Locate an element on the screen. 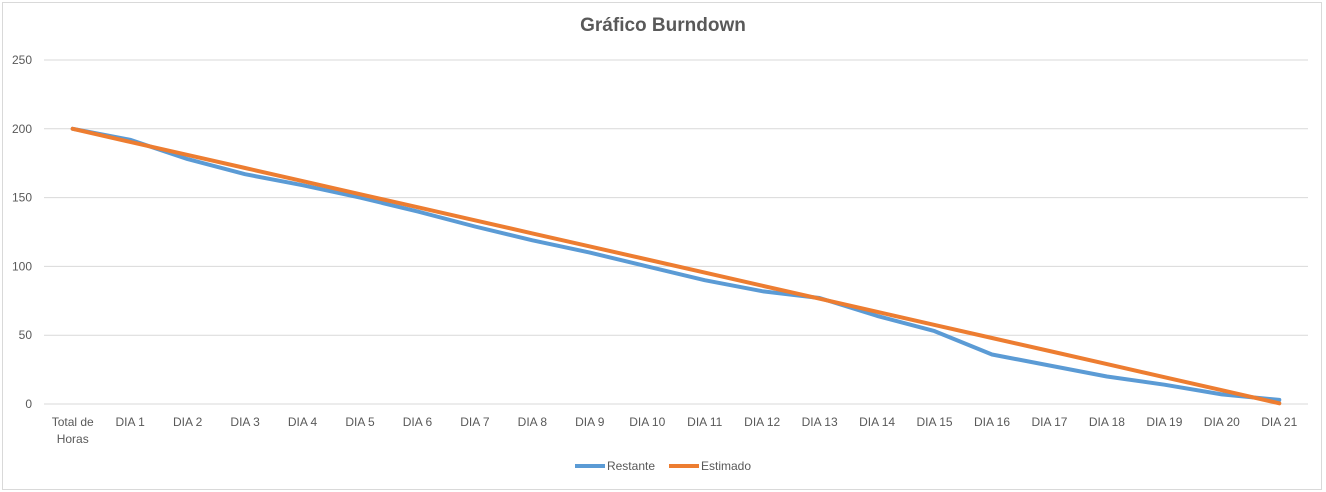 This screenshot has height=492, width=1326. y-tick-label: 250 is located at coordinates (22, 60).